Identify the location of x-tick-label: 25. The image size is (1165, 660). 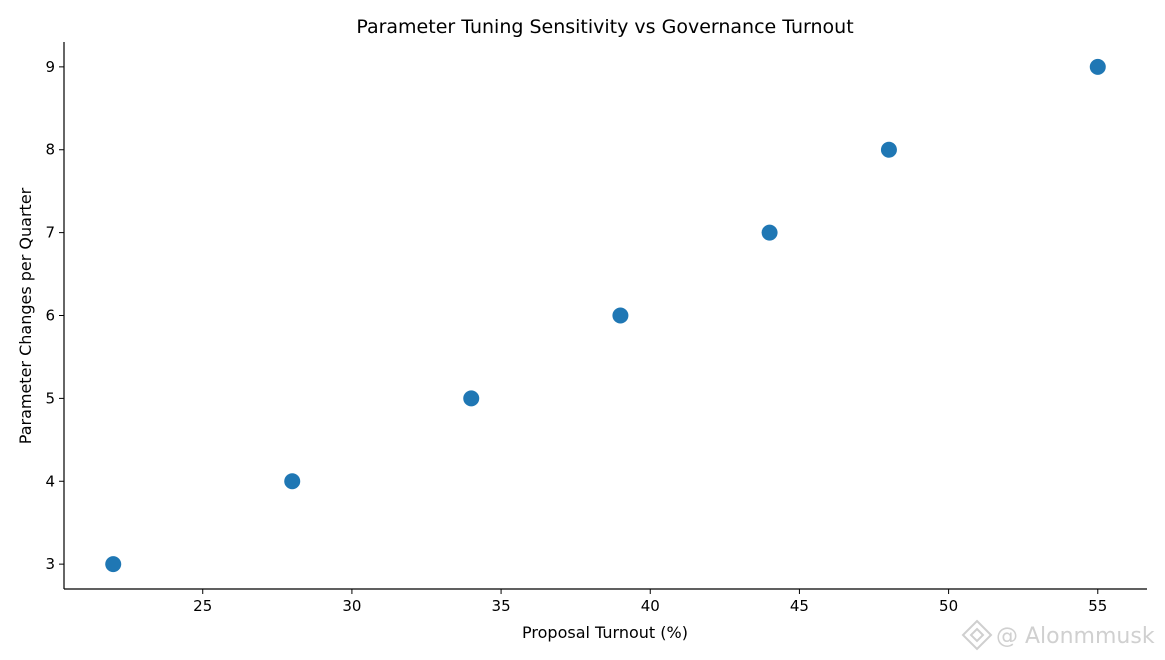
(202, 606).